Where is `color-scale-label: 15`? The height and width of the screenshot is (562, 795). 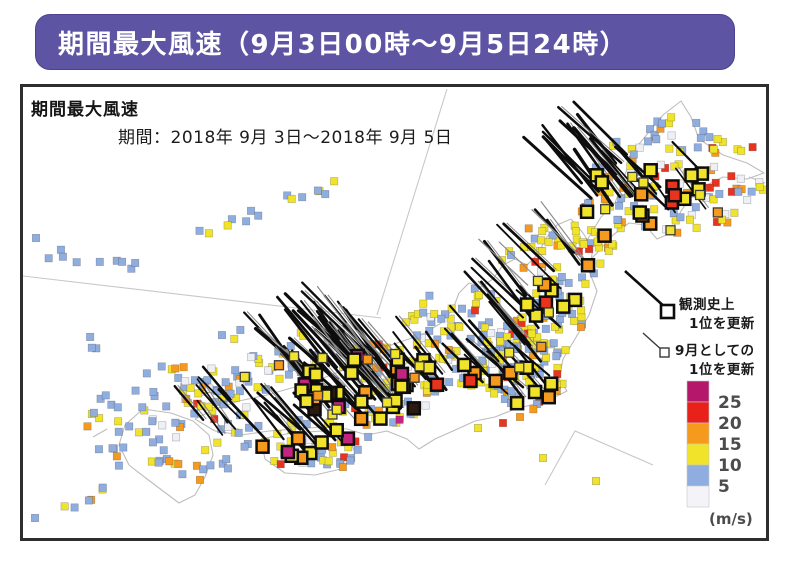
color-scale-label: 15 is located at coordinates (730, 445).